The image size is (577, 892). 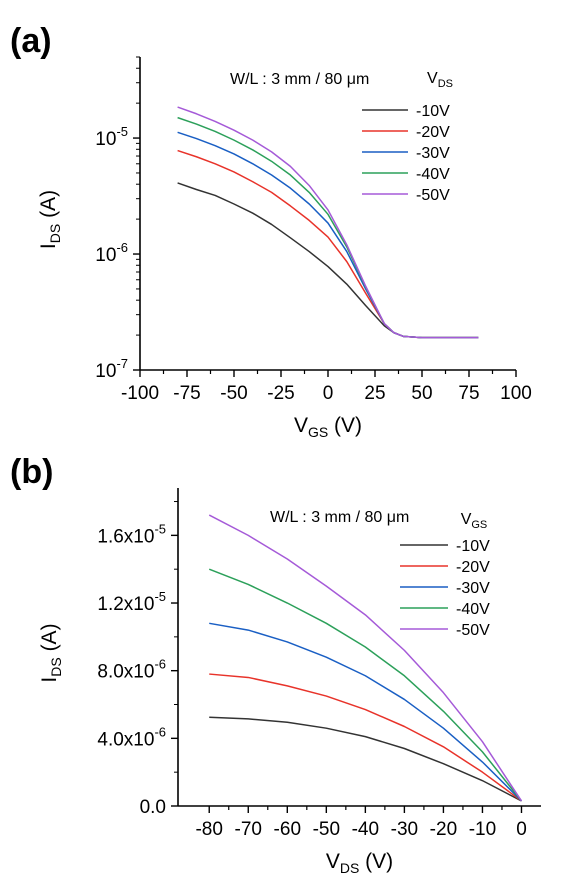 I want to click on x-axis-title: VGS (V), so click(x=328, y=427).